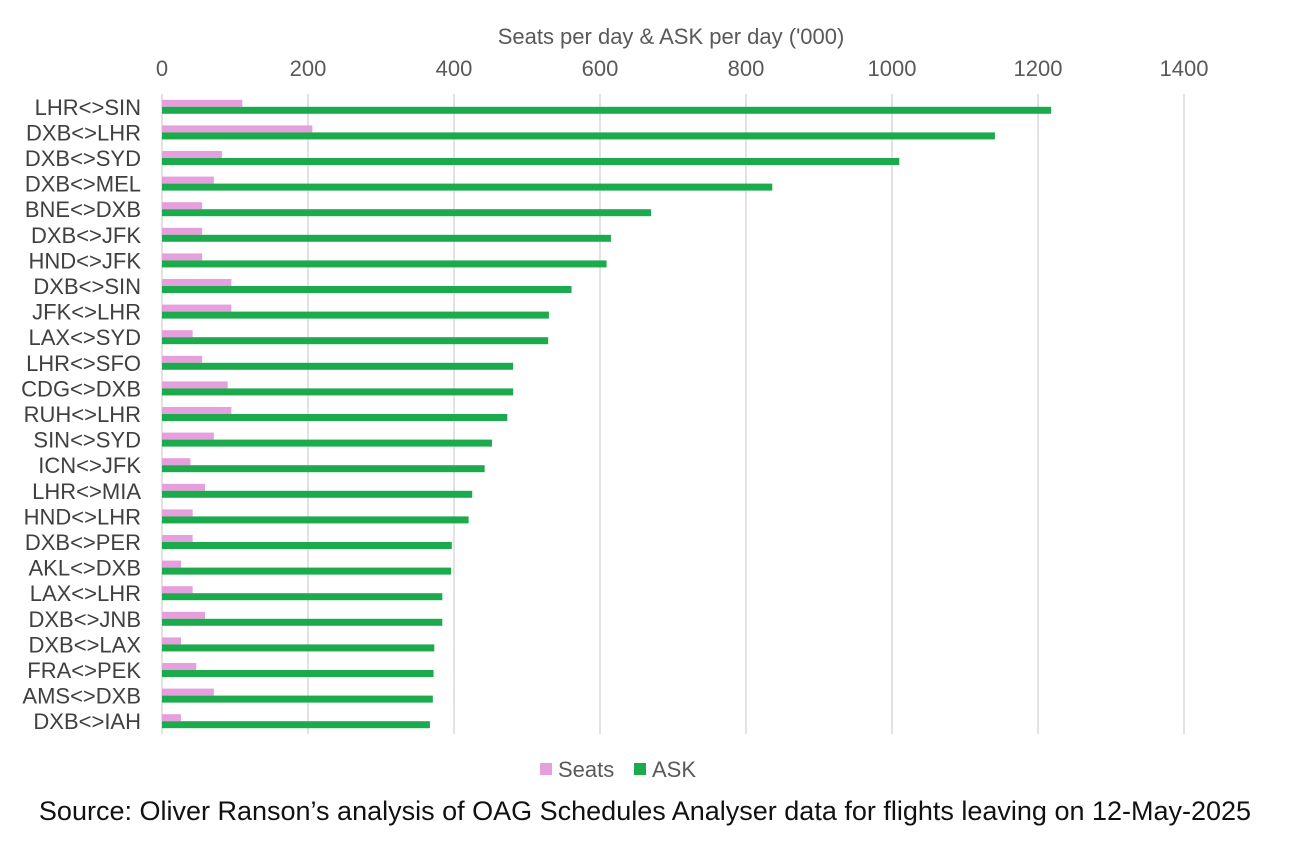 The width and height of the screenshot is (1290, 855). What do you see at coordinates (88, 107) in the screenshot?
I see `category-label: LHR<>SIN` at bounding box center [88, 107].